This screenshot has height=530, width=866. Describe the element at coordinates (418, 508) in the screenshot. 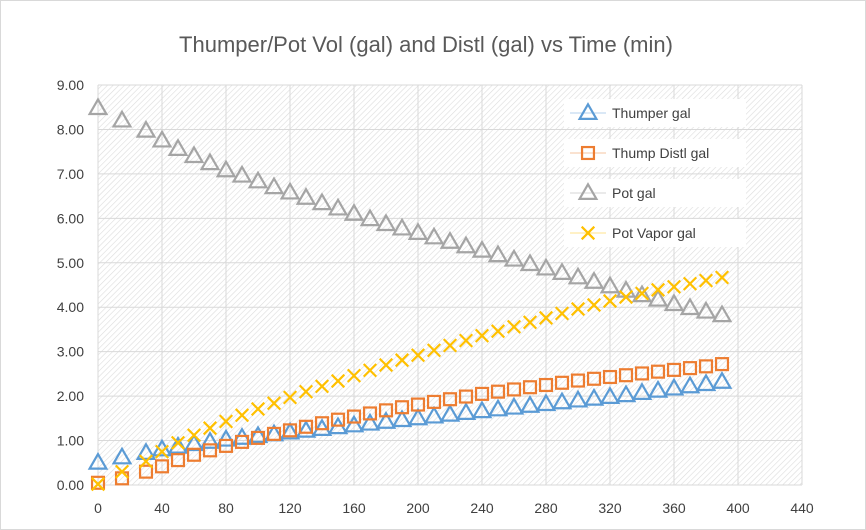

I see `x-tick-label: 200` at that location.